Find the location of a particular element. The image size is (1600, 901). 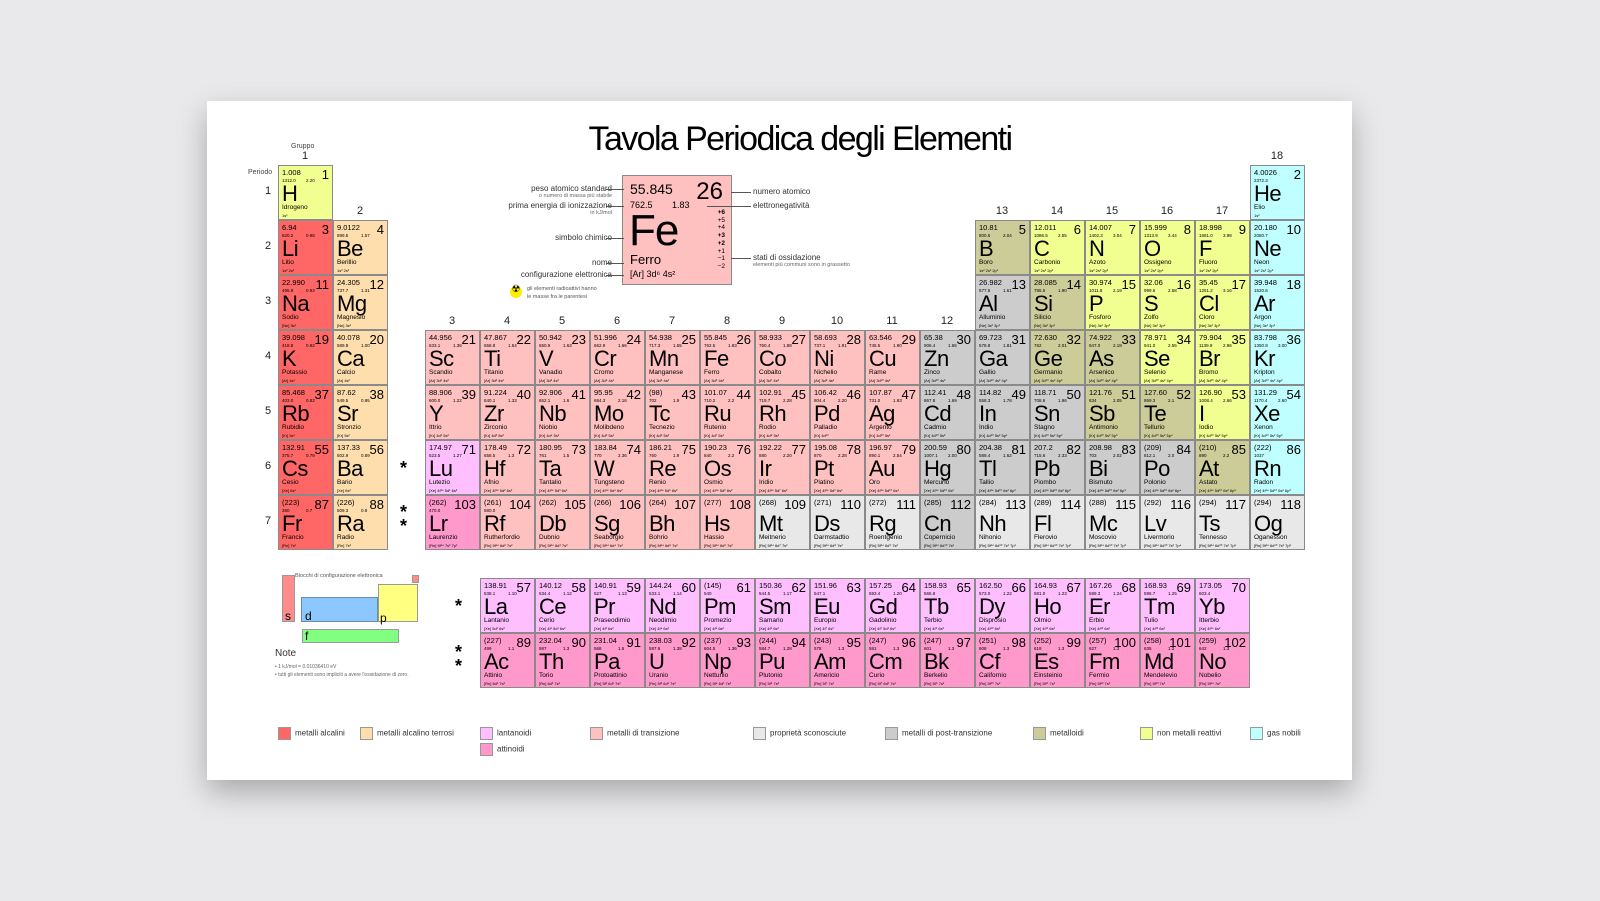

element-cell-yb: 173.05 70 603.4 Yb Itterbio [Xe] 4f¹⁴ 6s² is located at coordinates (1222, 605).